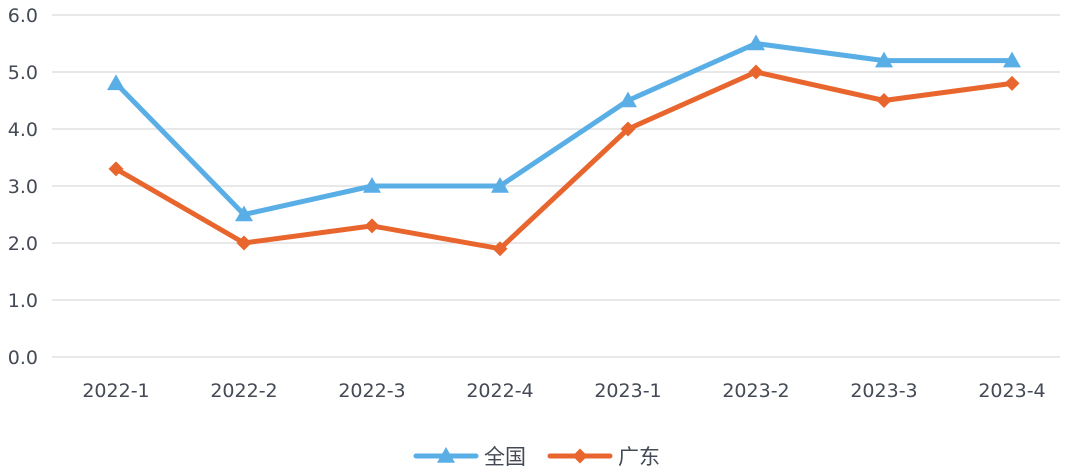 This screenshot has width=1080, height=473. Describe the element at coordinates (23, 358) in the screenshot. I see `y-tick-label: 0.0` at that location.